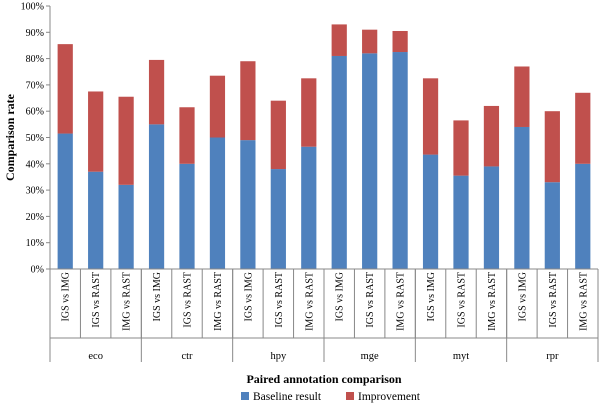 This screenshot has height=406, width=599. I want to click on y-tick-label: 80%, so click(35, 59).